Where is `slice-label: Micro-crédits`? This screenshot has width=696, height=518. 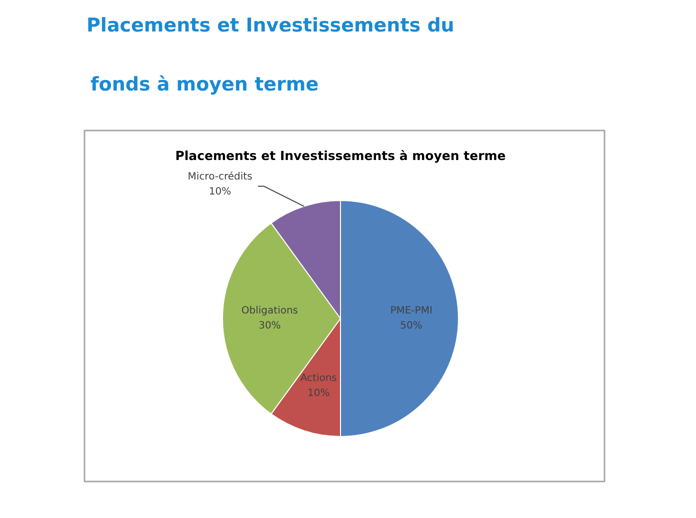 slice-label: Micro-crédits is located at coordinates (220, 176).